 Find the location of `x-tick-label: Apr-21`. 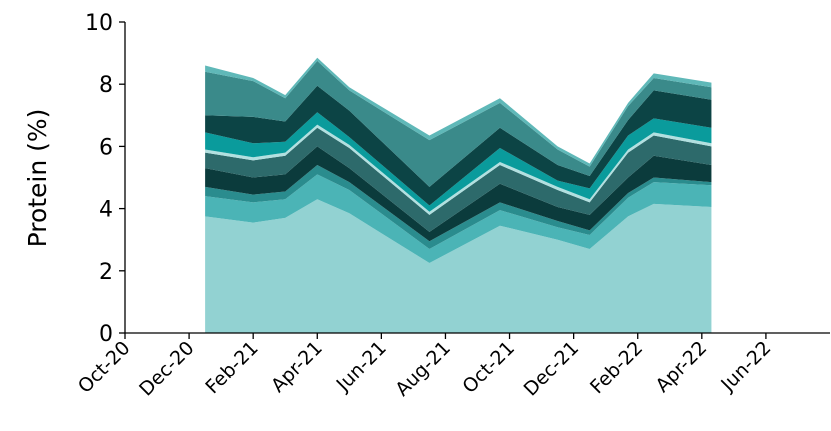

x-tick-label: Apr-21 is located at coordinates (297, 367).